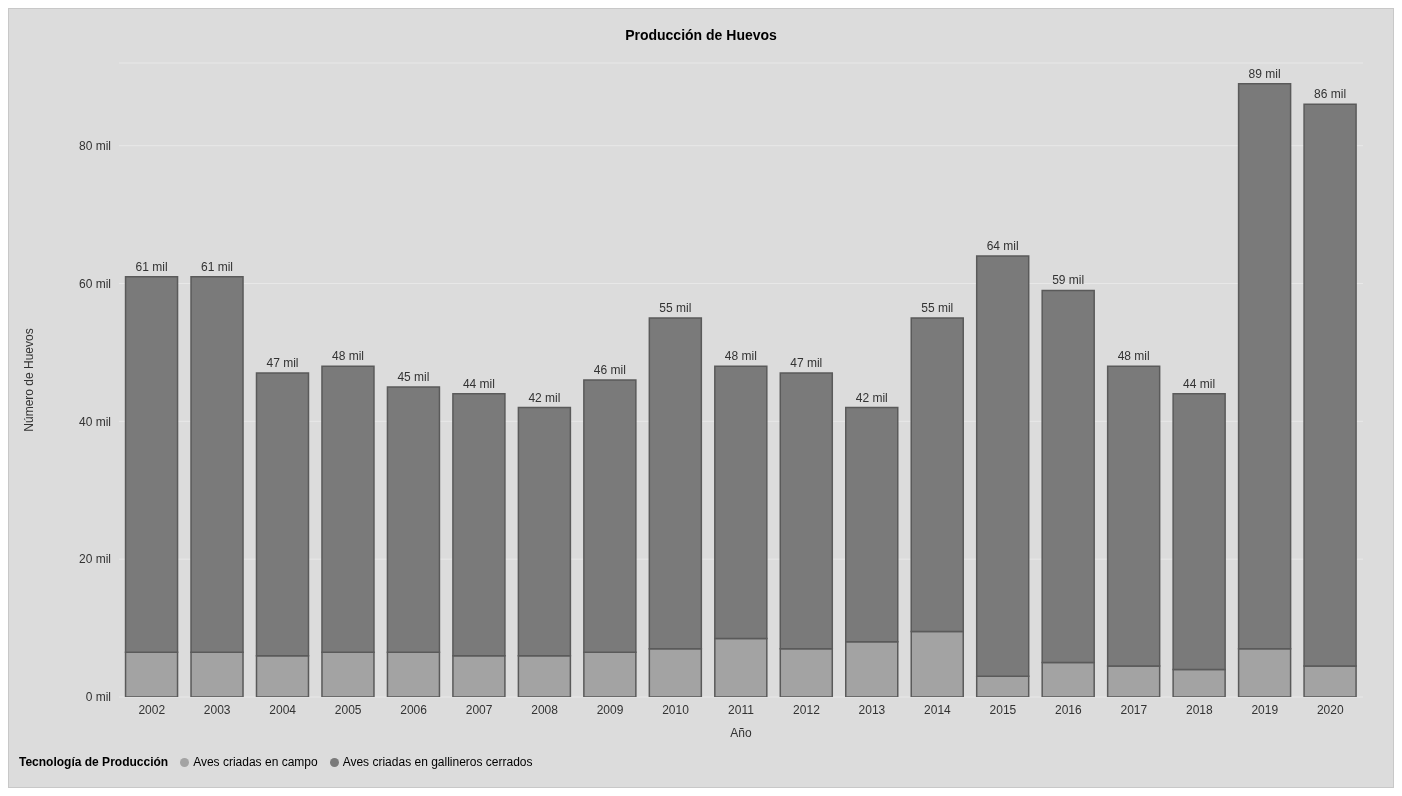  What do you see at coordinates (255, 762) in the screenshot?
I see `legend-label: Aves criadas en campo` at bounding box center [255, 762].